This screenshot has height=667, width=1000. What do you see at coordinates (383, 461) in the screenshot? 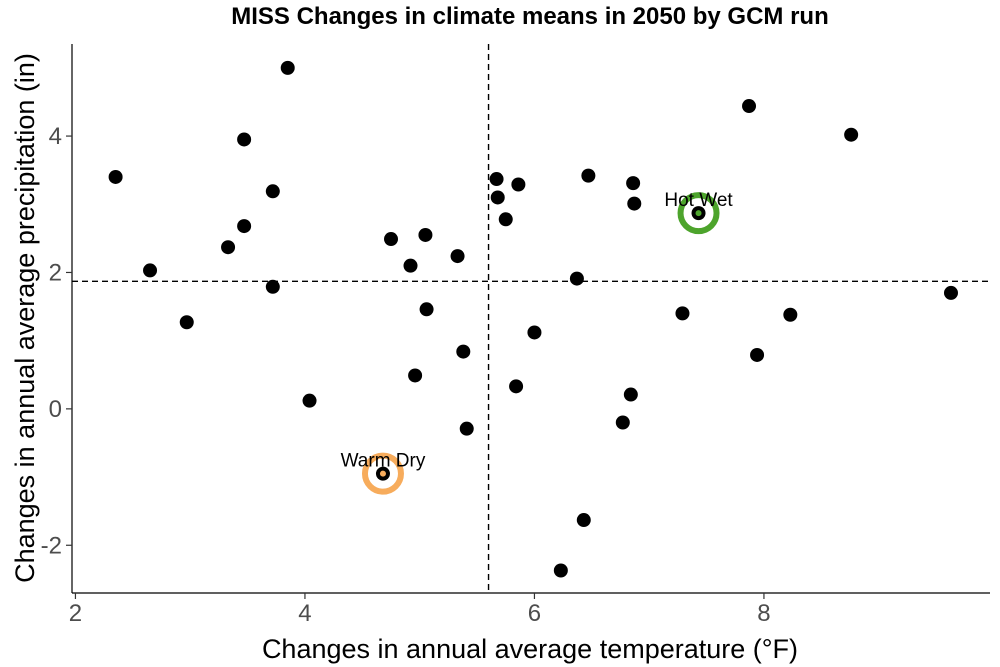
I see `highlight-label: Warm Dry` at bounding box center [383, 461].